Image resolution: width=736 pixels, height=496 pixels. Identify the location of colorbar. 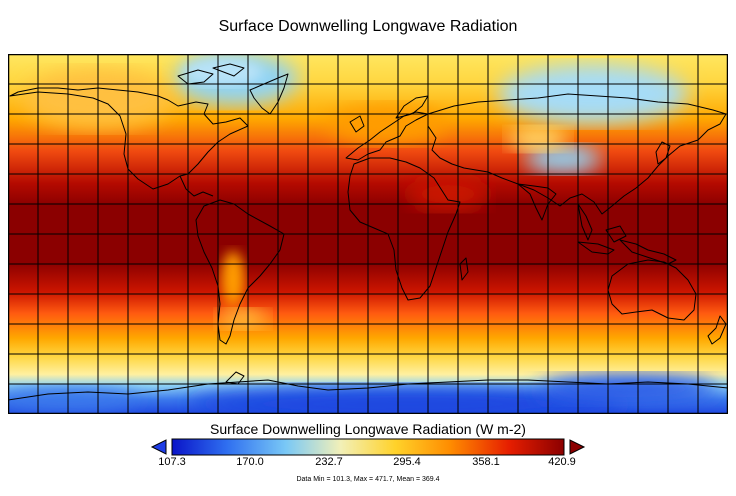
(368, 447).